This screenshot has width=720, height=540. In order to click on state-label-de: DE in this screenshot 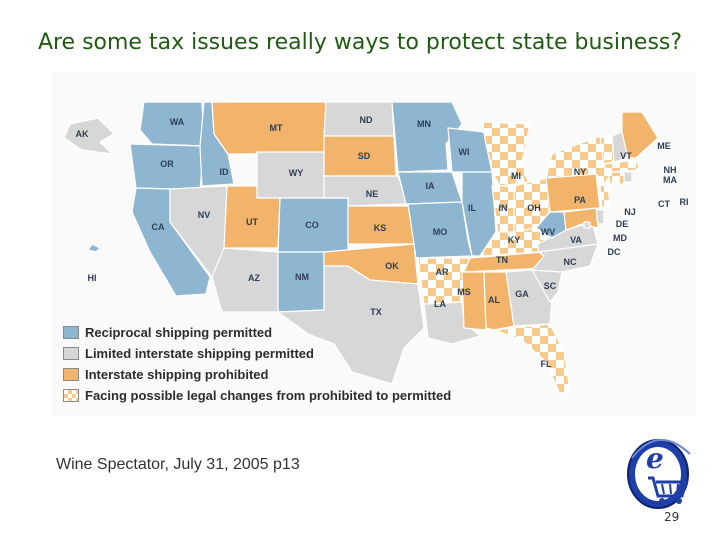, I will do `click(622, 224)`.